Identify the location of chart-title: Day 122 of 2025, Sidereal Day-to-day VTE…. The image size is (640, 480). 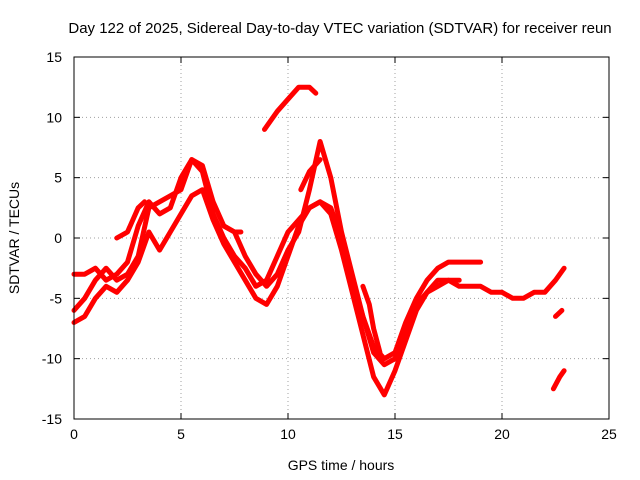
(339, 28).